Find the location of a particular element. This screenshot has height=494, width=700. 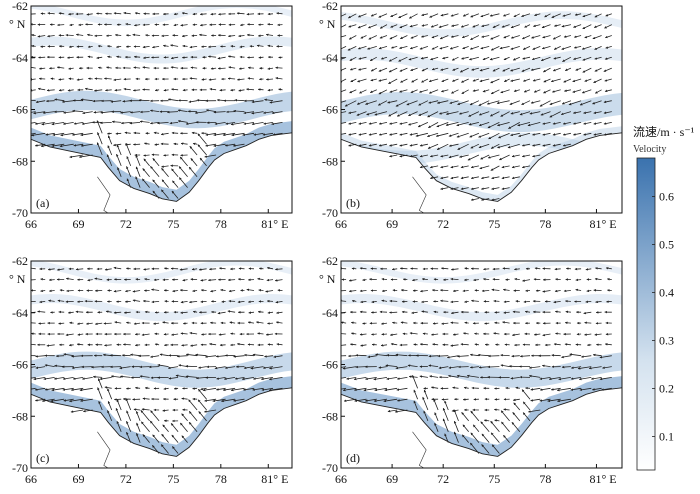

colorbar-tick-label: 0.4 is located at coordinates (666, 292).